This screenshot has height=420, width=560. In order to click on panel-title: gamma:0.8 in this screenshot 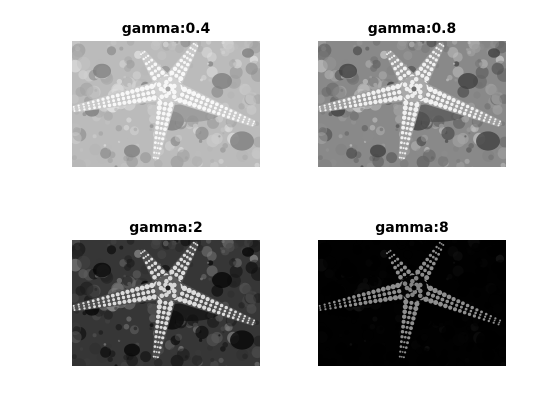, I will do `click(412, 29)`.